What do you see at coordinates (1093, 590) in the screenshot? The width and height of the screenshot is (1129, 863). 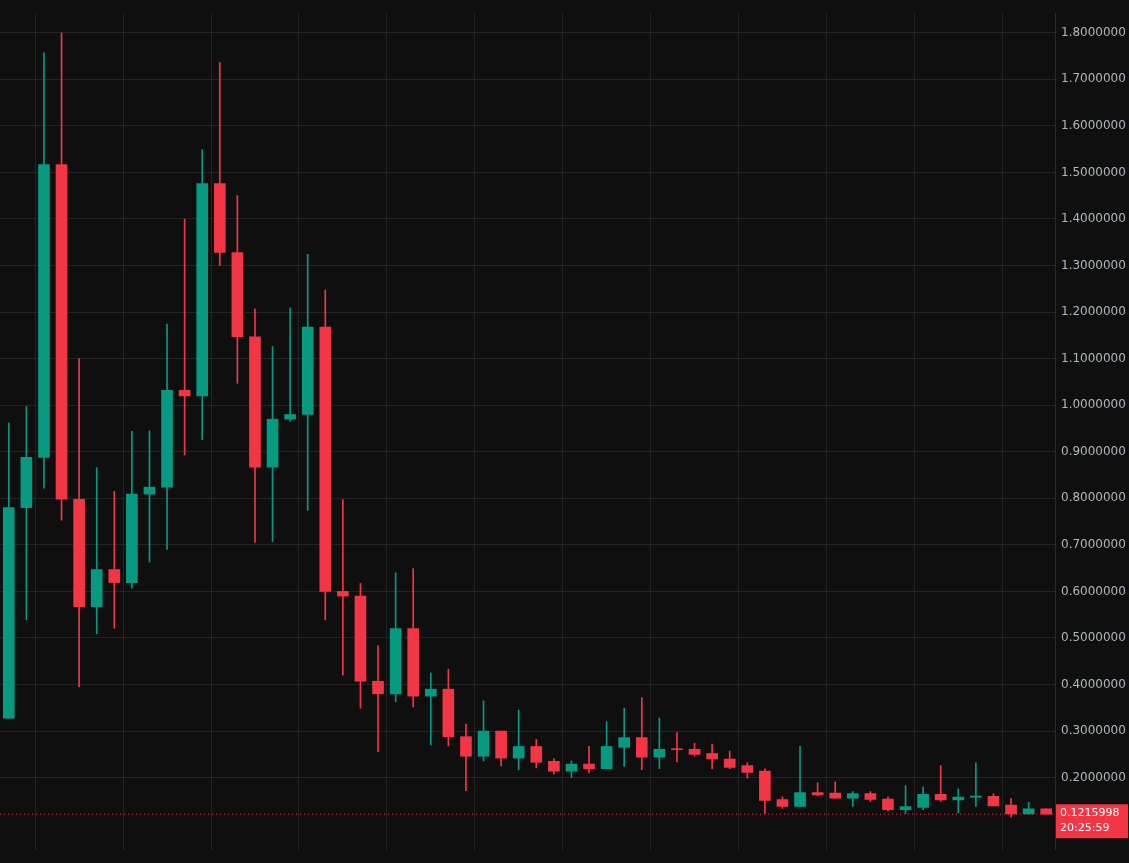 I see `y-tick-label: 0.6000000` at bounding box center [1093, 590].